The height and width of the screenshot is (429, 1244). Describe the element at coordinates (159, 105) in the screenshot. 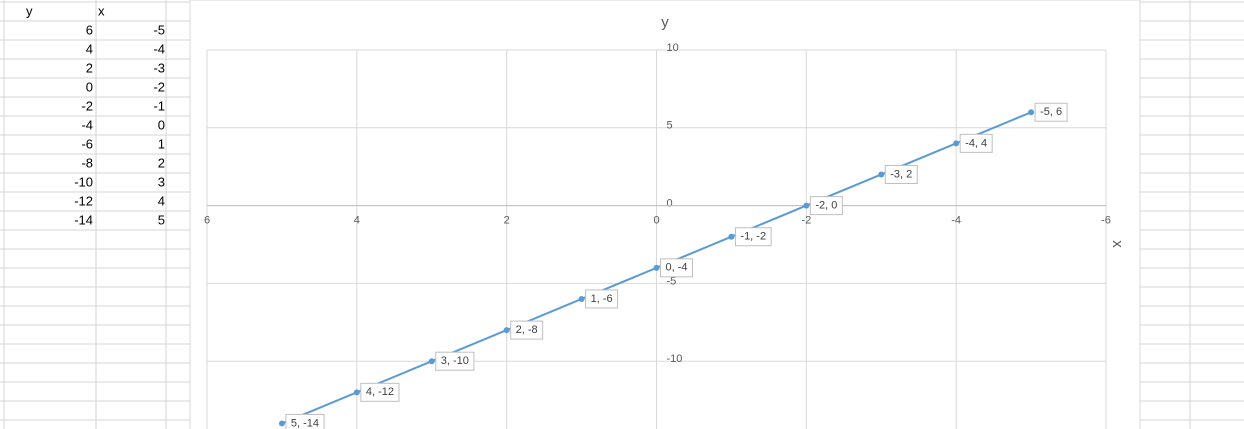

I see `cell: -1` at that location.